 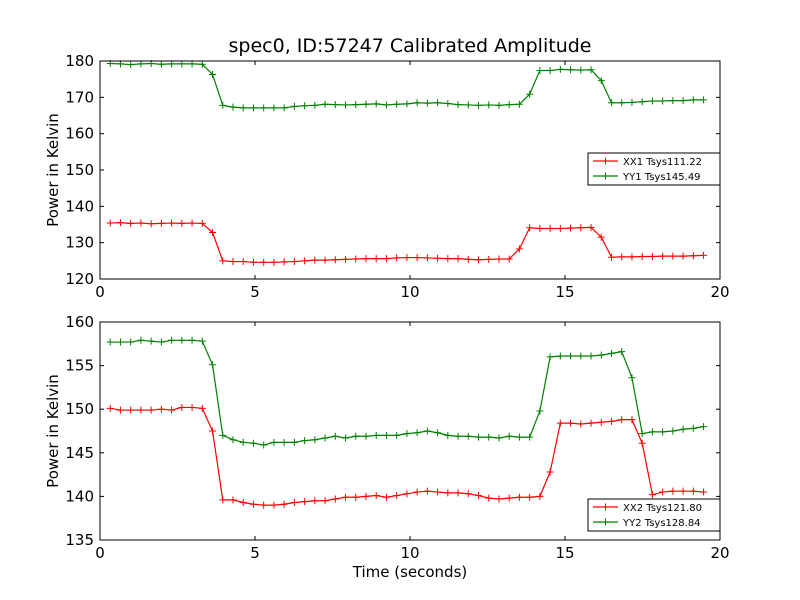 What do you see at coordinates (662, 162) in the screenshot?
I see `legend-label: XX1 Tsys111.22` at bounding box center [662, 162].